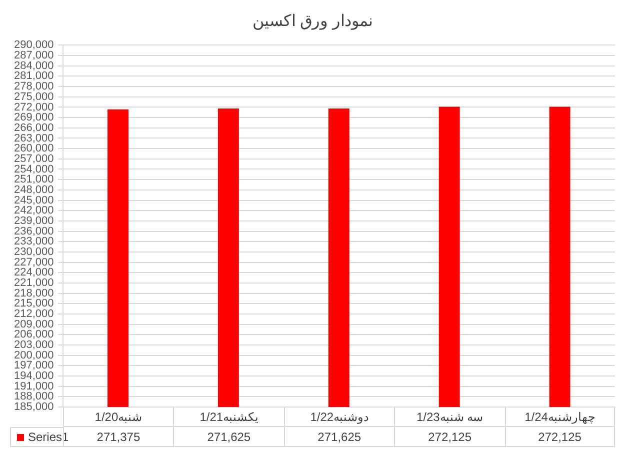 Image resolution: width=625 pixels, height=453 pixels. I want to click on y-tick-label: 209,000, so click(34, 324).